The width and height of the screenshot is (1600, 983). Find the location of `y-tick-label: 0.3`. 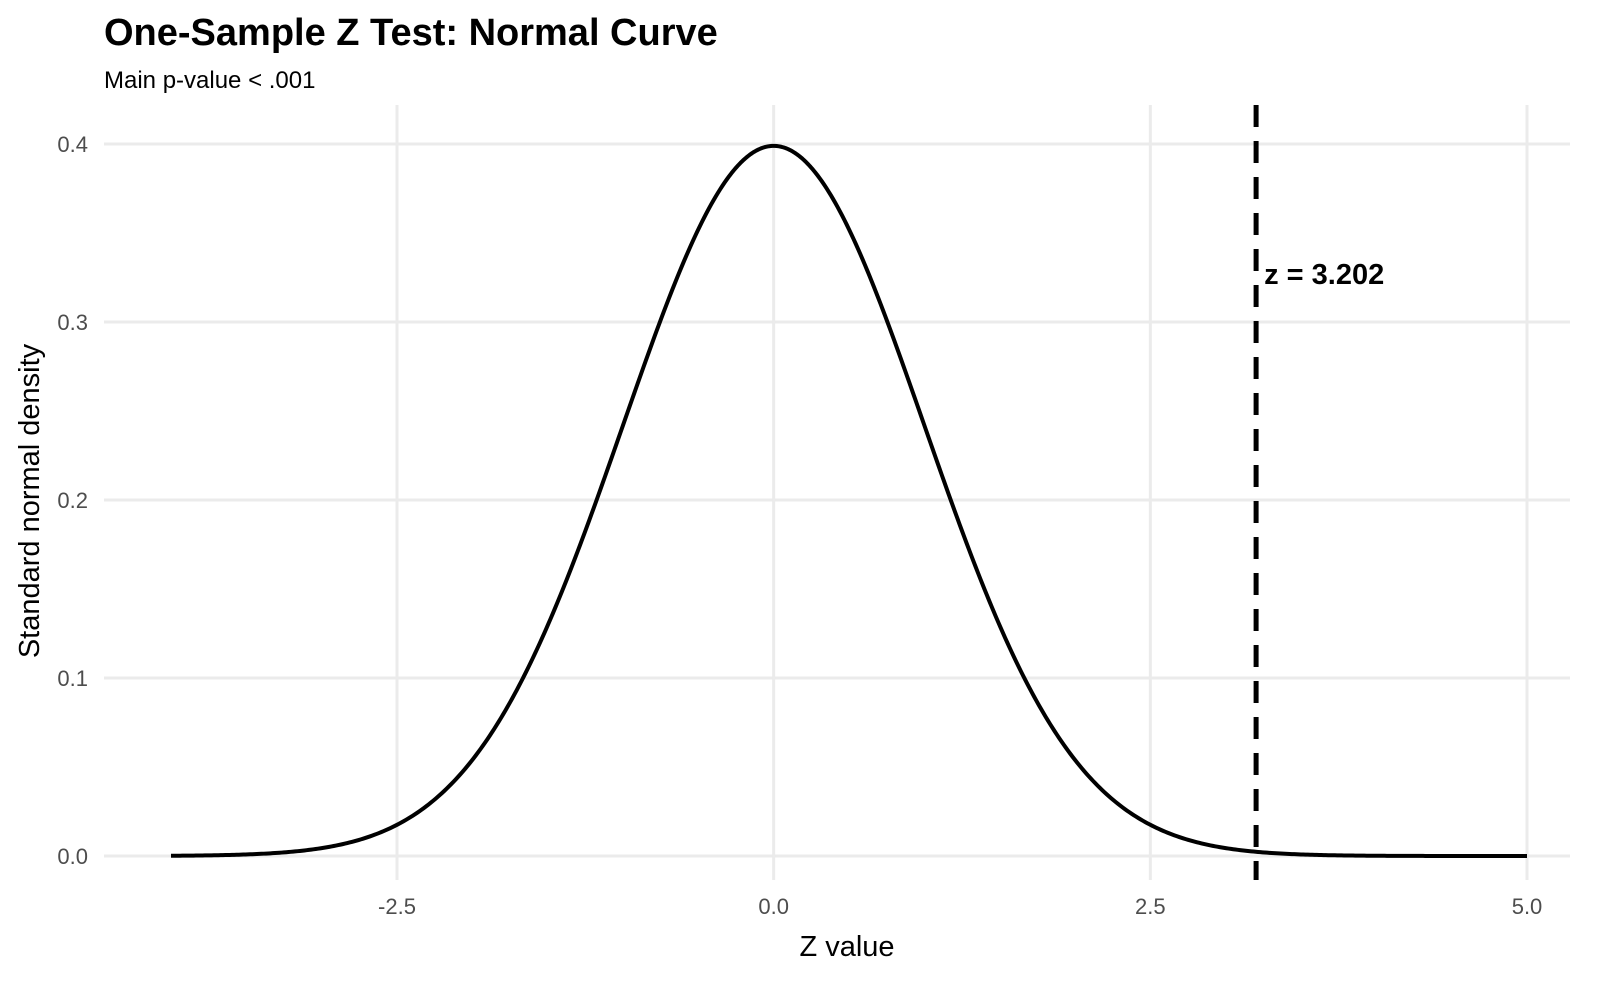

y-tick-label: 0.3 is located at coordinates (72, 322).